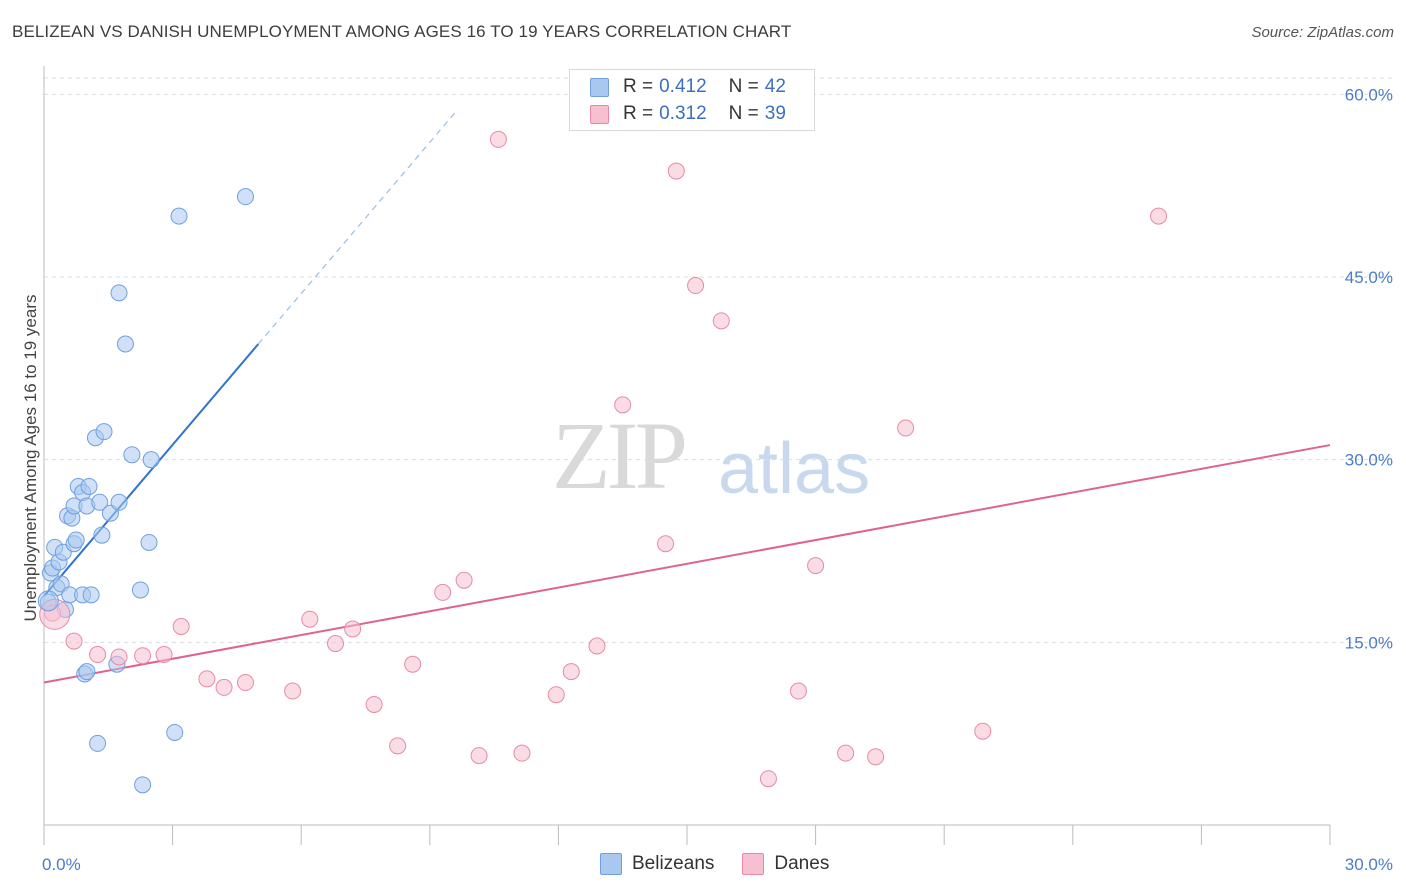 The width and height of the screenshot is (1406, 892). What do you see at coordinates (151, 470) in the screenshot?
I see `trendline-belizeans` at bounding box center [151, 470].